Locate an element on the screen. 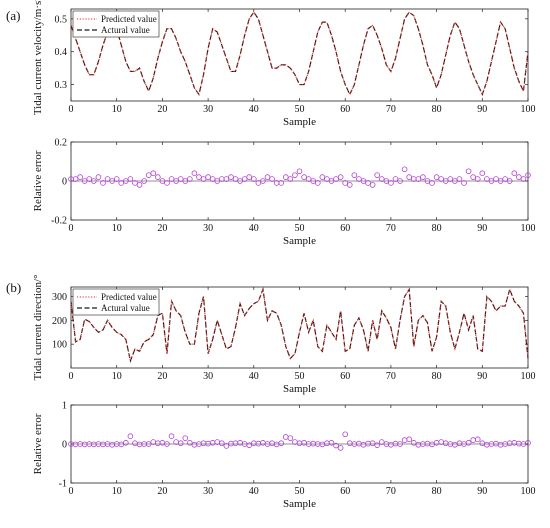 This screenshot has height=528, width=550. y-tick-label: 0.2 is located at coordinates (61, 143).